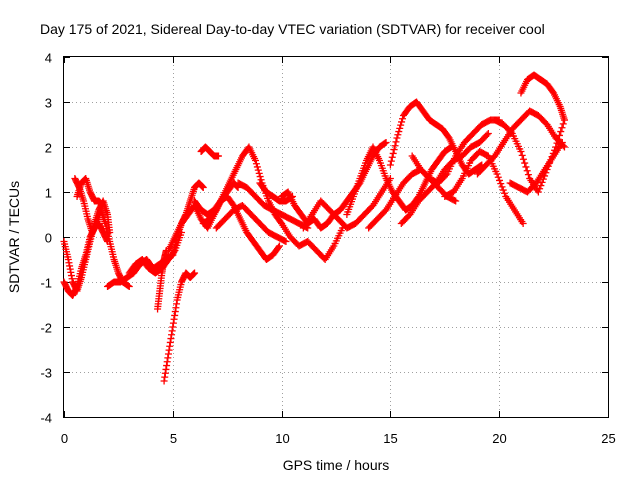 The width and height of the screenshot is (640, 480). I want to click on y-tick-label: -1, so click(46, 283).